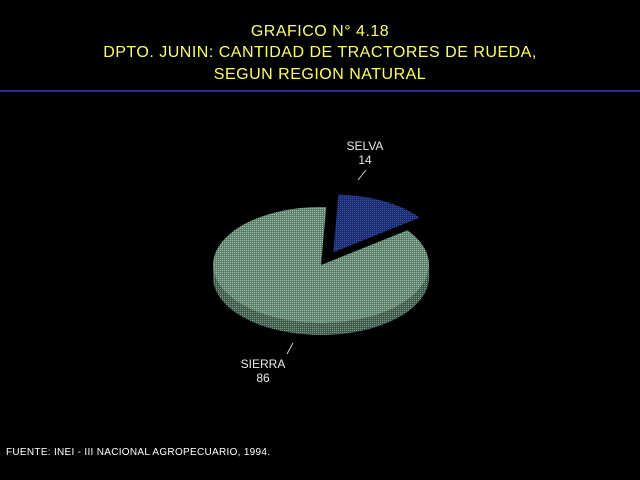  I want to click on selva-leader-line, so click(362, 175).